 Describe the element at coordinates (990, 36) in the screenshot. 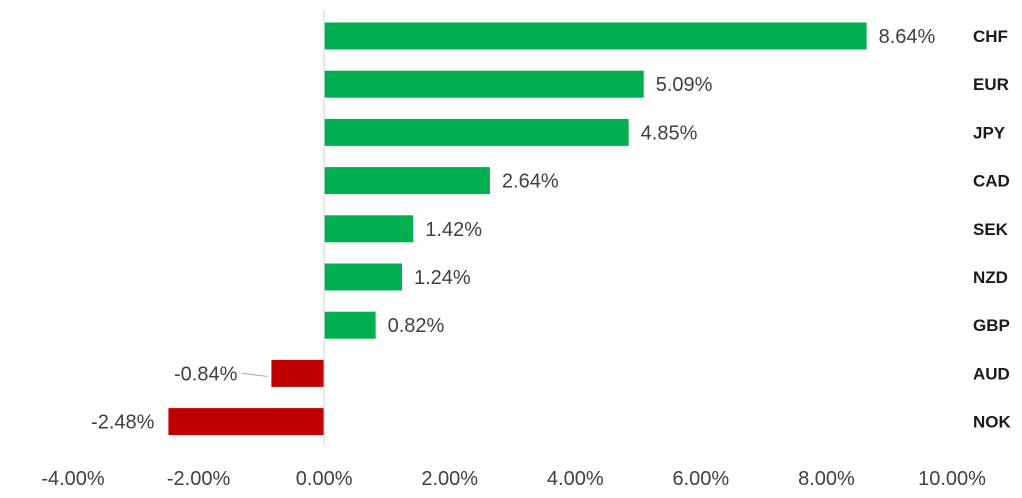

I see `category-label-chf: CHF` at that location.